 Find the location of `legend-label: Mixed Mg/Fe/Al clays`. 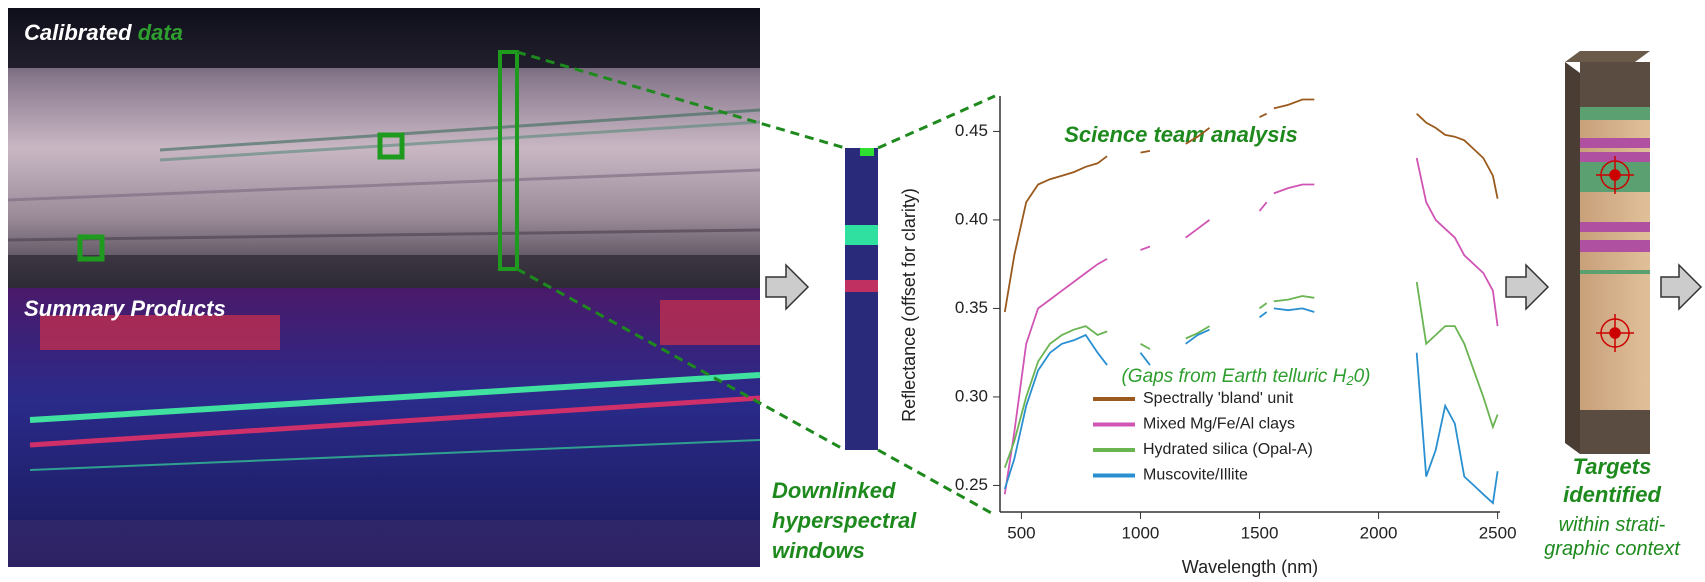

legend-label: Mixed Mg/Fe/Al clays is located at coordinates (1219, 424).